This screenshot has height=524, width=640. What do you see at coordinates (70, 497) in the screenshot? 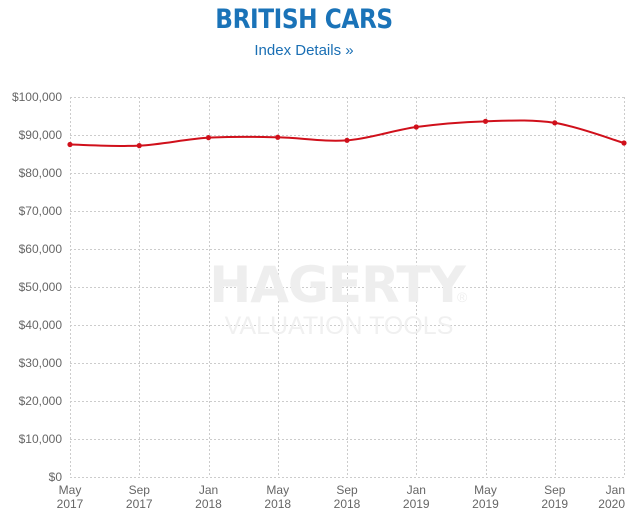
I see `x-tick-label: May 2017` at bounding box center [70, 497].